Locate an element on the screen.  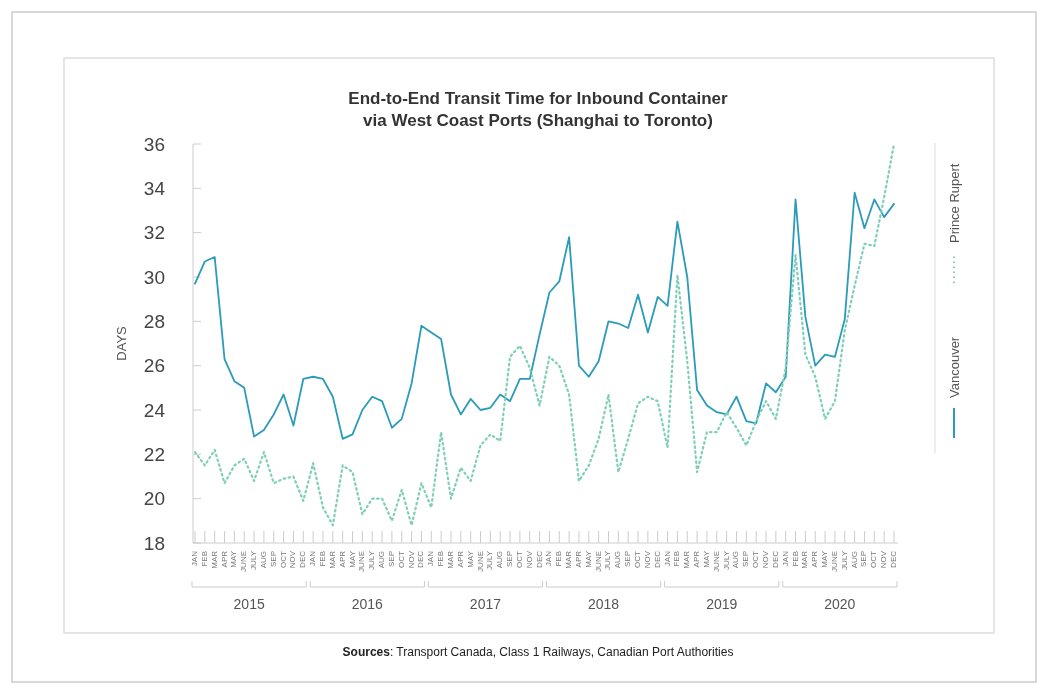
text: 2017 is located at coordinates (485, 604).